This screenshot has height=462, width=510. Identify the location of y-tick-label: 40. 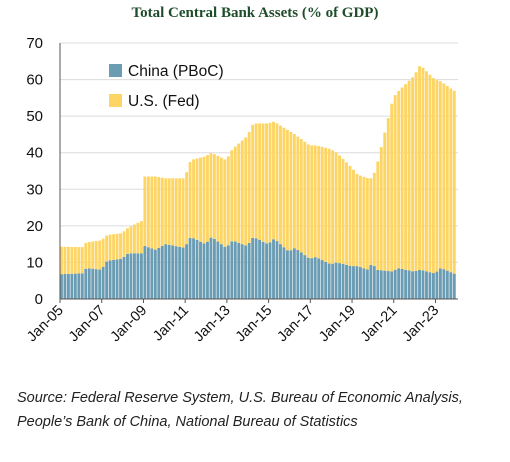
(34, 153).